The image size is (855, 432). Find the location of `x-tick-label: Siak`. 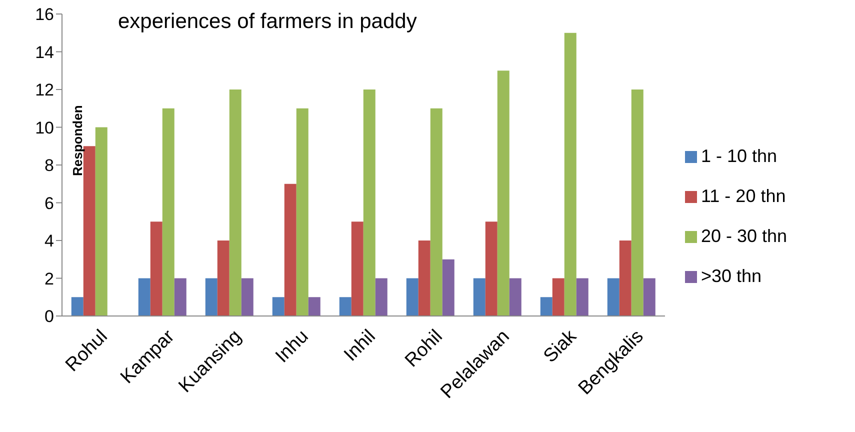

x-tick-label: Siak is located at coordinates (561, 347).